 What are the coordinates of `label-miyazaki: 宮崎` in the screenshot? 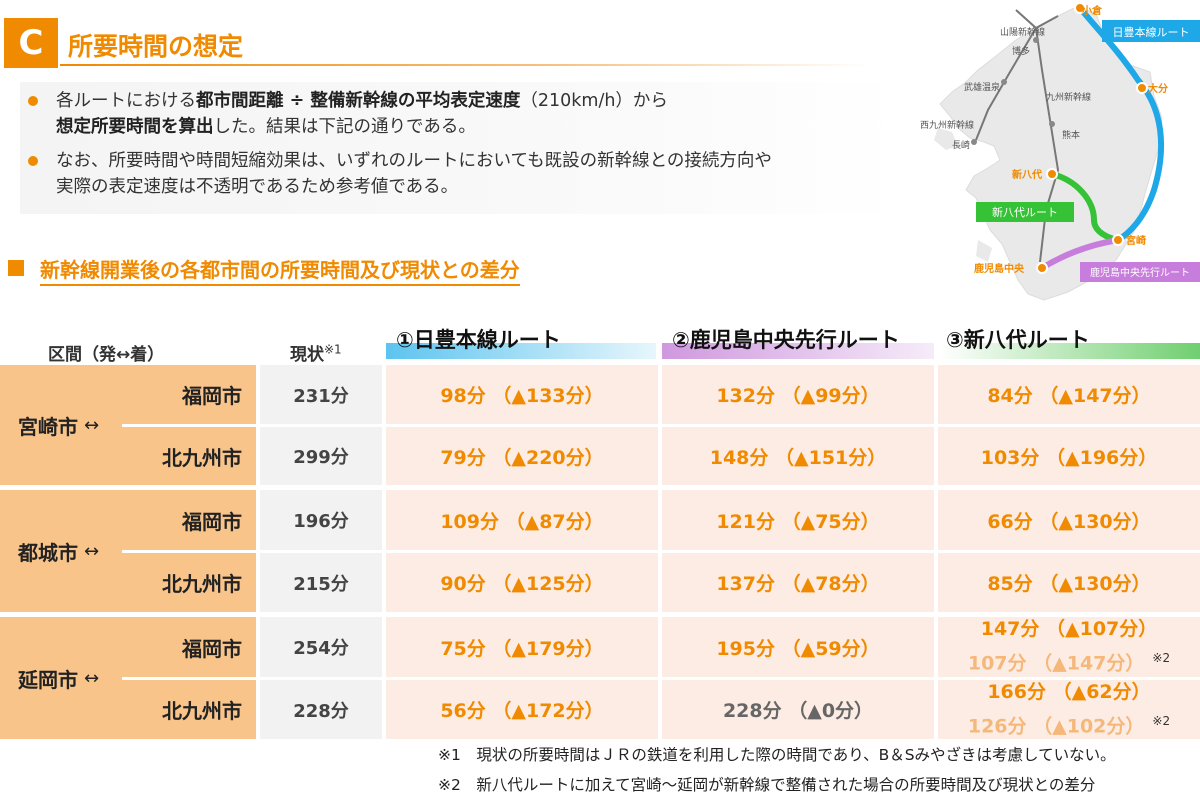 It's located at (1136, 240).